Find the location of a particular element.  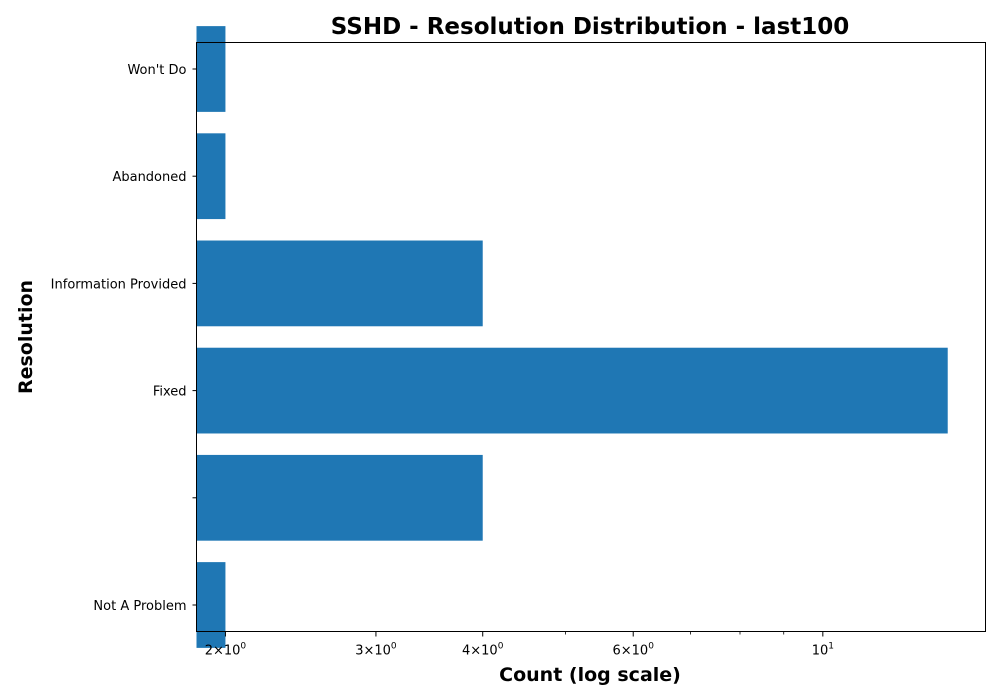

x-tick-label: 4×100 is located at coordinates (483, 650).